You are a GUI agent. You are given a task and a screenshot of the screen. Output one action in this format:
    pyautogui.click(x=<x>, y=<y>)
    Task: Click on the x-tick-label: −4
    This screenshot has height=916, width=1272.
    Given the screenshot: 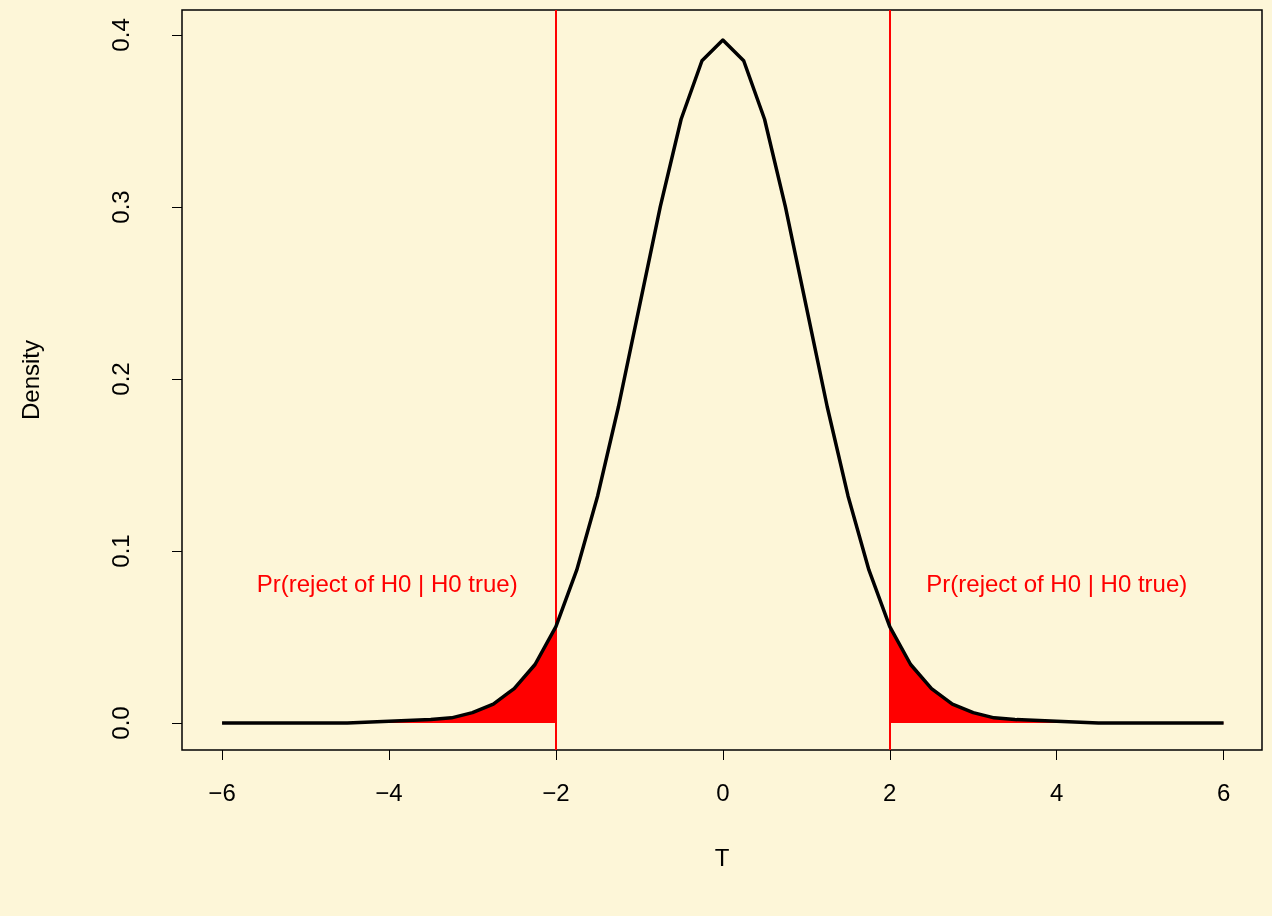 What is the action you would take?
    pyautogui.click(x=389, y=792)
    